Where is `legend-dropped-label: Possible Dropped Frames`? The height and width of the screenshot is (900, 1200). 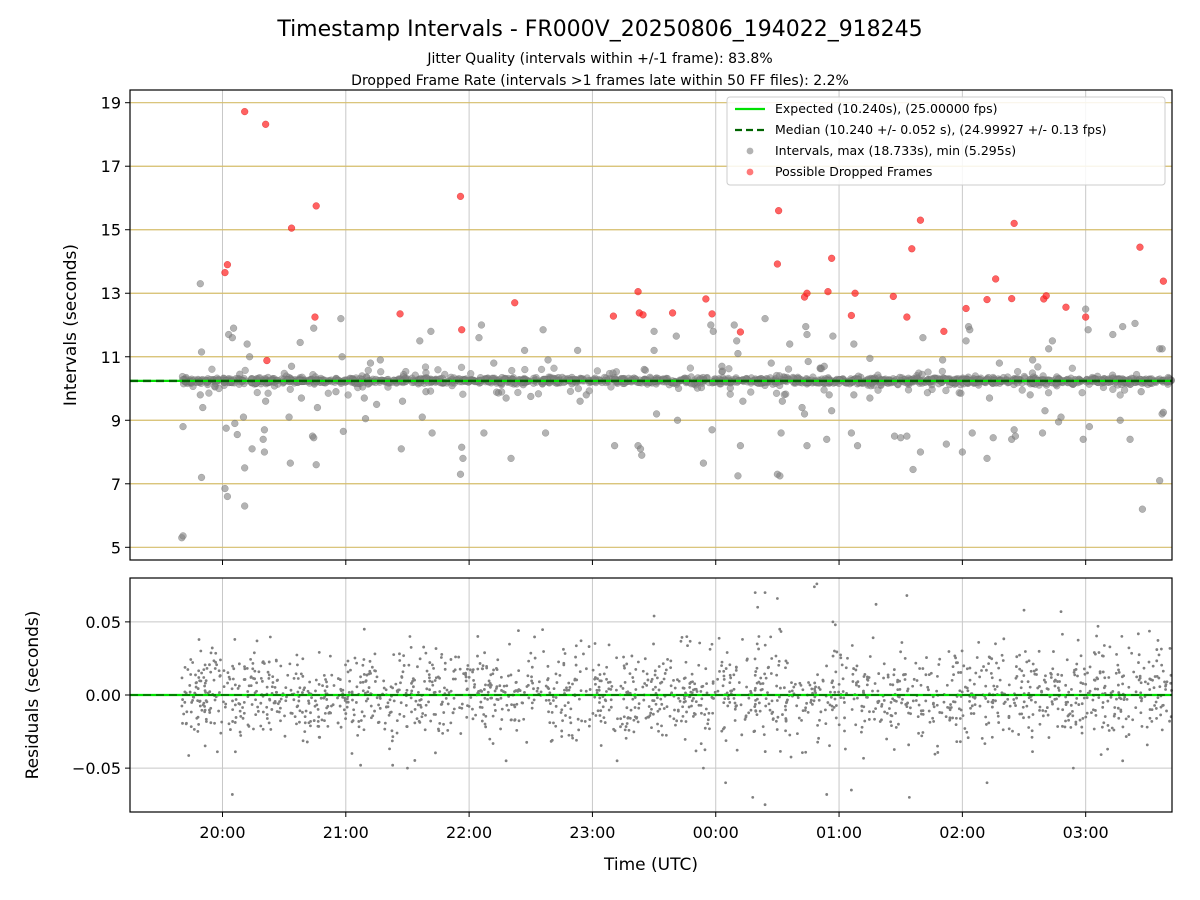 legend-dropped-label: Possible Dropped Frames is located at coordinates (853, 171).